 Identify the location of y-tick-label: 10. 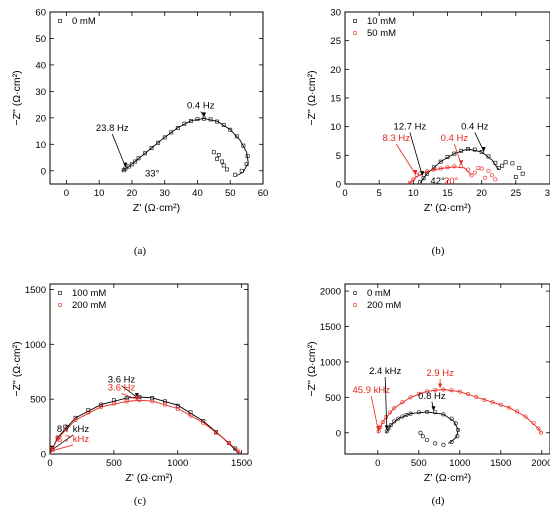
(335, 127).